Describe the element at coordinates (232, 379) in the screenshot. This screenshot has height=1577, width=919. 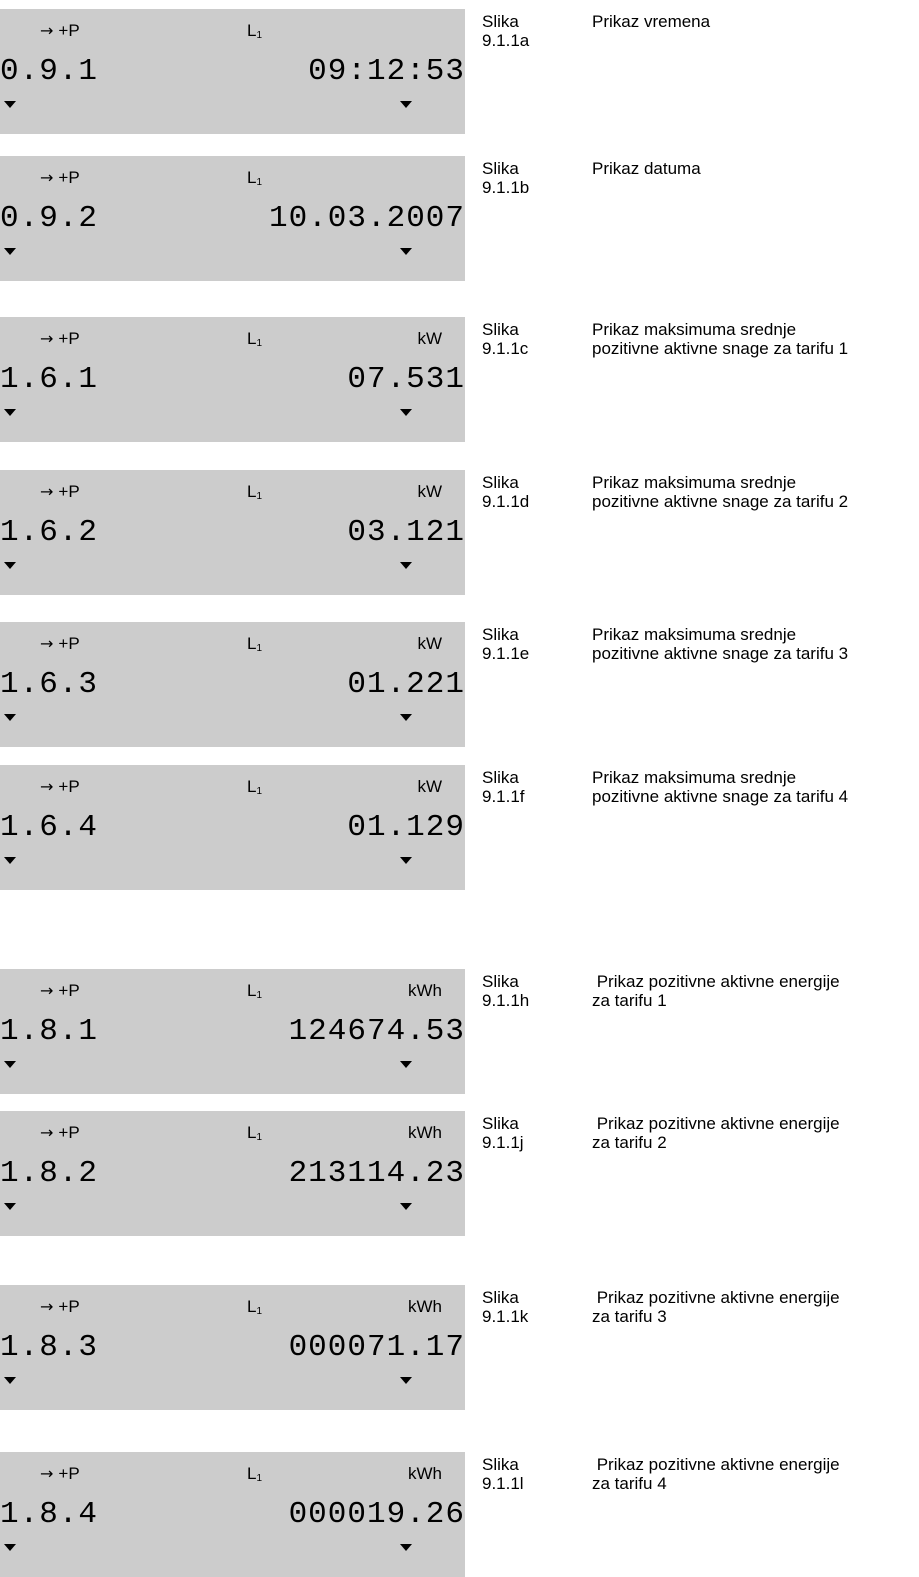
I see `meter-display: → +P L1 kW 1.6.1 07.531` at that location.